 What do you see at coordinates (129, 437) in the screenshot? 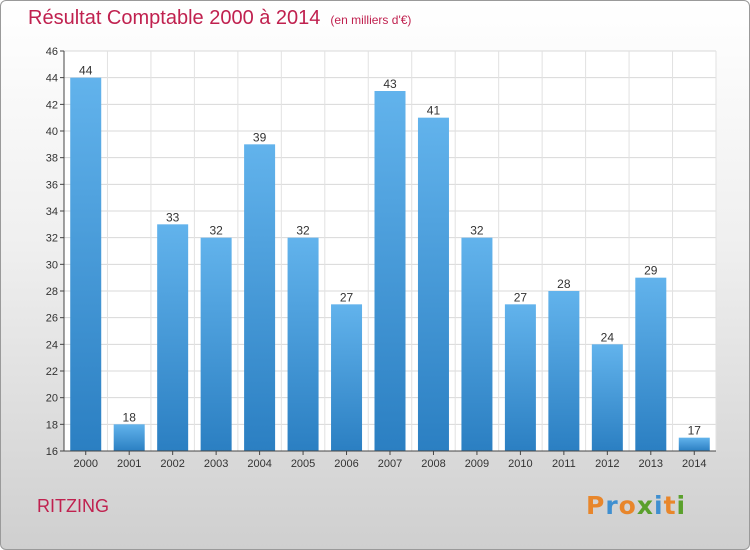
I see `bar-2001` at bounding box center [129, 437].